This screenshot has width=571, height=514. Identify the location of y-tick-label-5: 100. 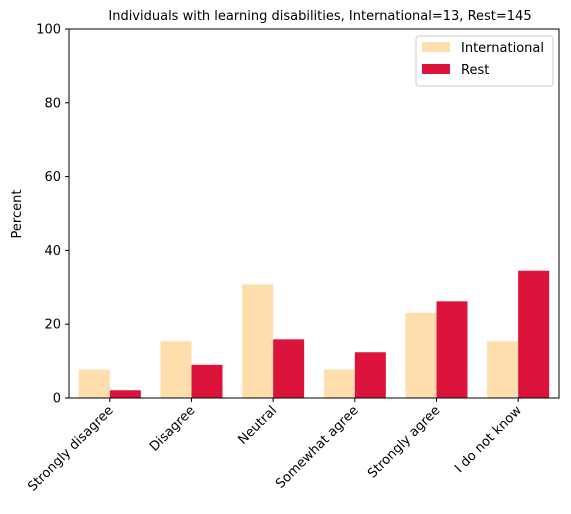
(48, 30).